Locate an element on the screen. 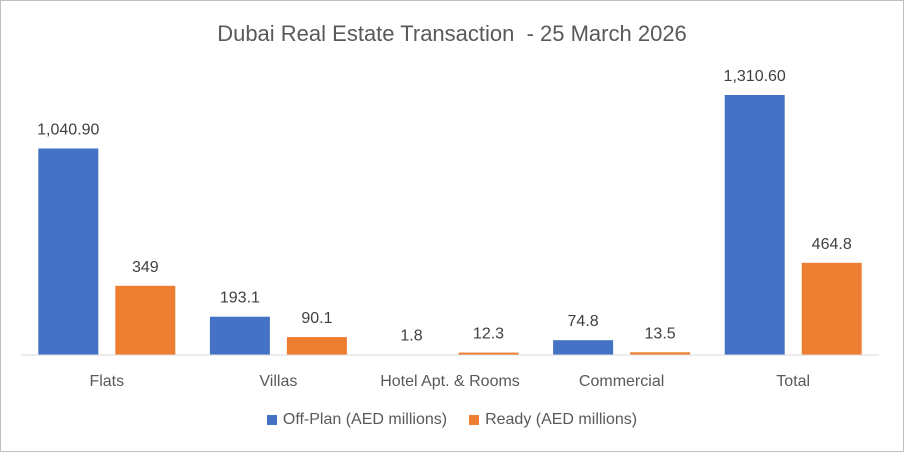  legend-entry-off-plan: Off-Plan (AED millions) is located at coordinates (357, 420).